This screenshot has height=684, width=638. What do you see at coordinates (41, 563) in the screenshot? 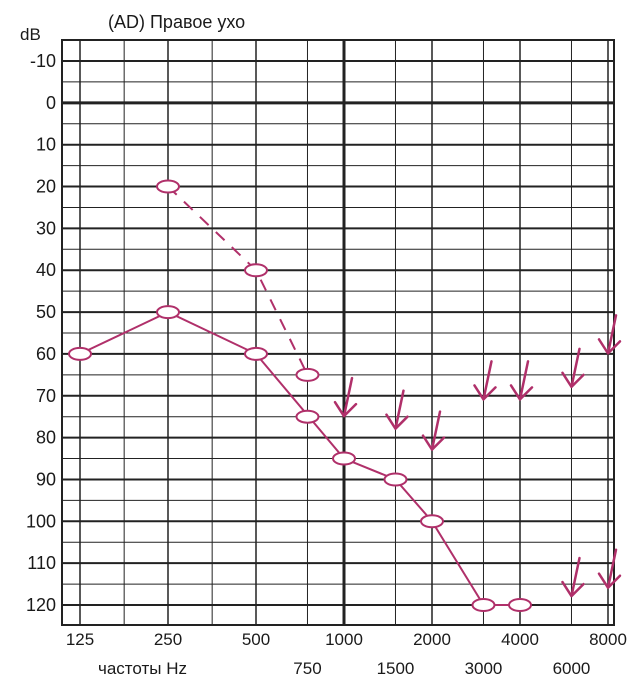
I see `y-tick-label: 110` at bounding box center [41, 563].